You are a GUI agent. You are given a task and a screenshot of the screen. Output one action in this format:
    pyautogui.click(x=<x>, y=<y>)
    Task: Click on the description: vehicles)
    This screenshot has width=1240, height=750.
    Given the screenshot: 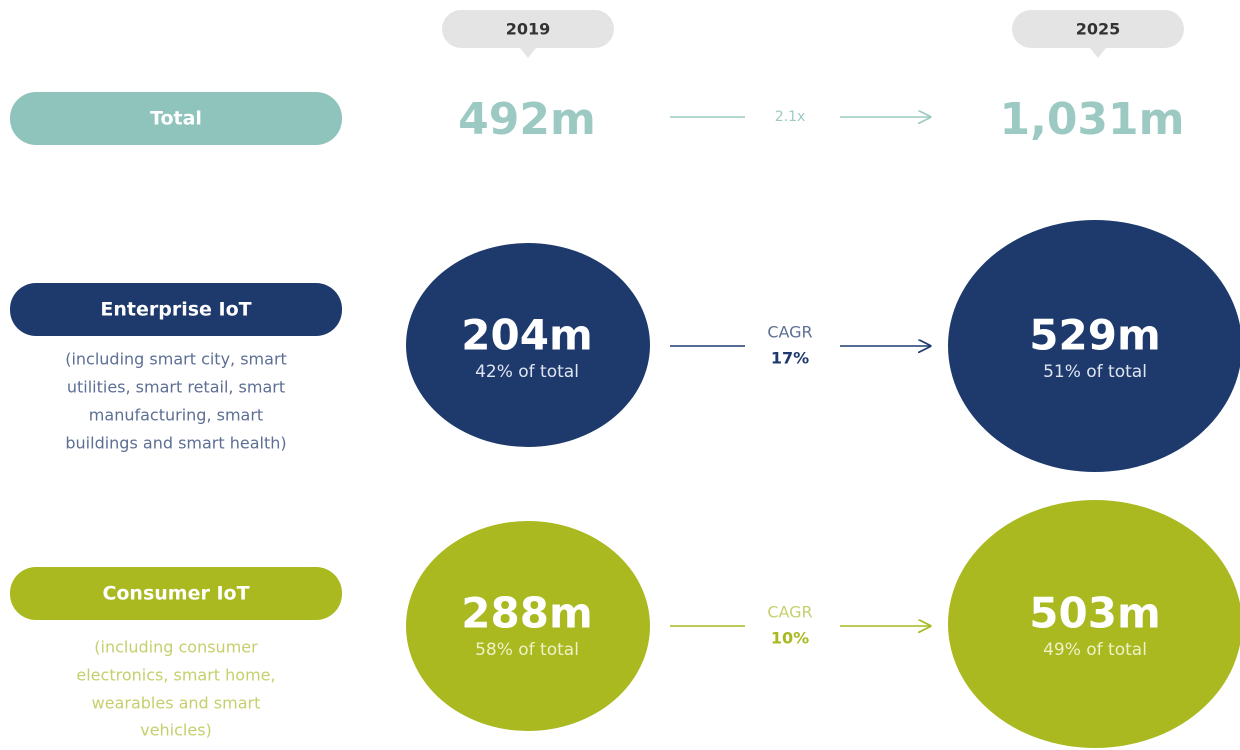 What is the action you would take?
    pyautogui.click(x=176, y=730)
    